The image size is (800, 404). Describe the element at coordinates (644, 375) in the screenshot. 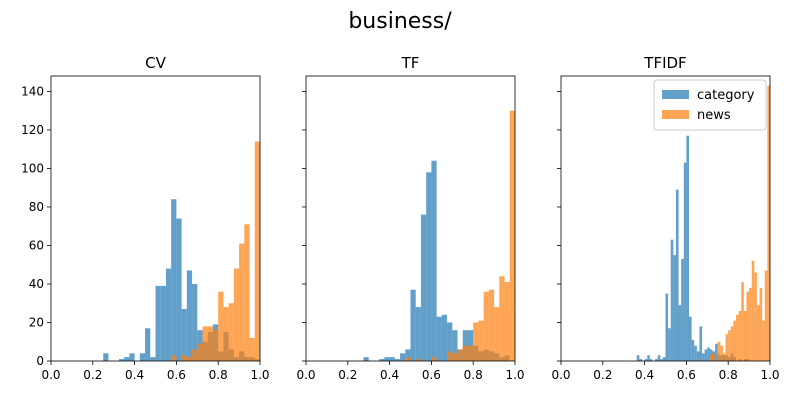

I see `tfidf-xtick-label: 0.4` at that location.